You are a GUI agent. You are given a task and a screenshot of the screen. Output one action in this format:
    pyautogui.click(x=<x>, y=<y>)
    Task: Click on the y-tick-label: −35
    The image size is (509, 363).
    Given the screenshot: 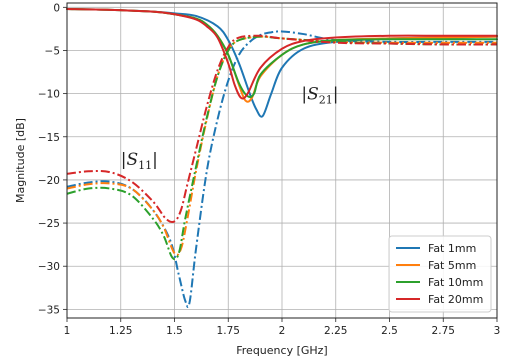 What is the action you would take?
    pyautogui.click(x=49, y=310)
    